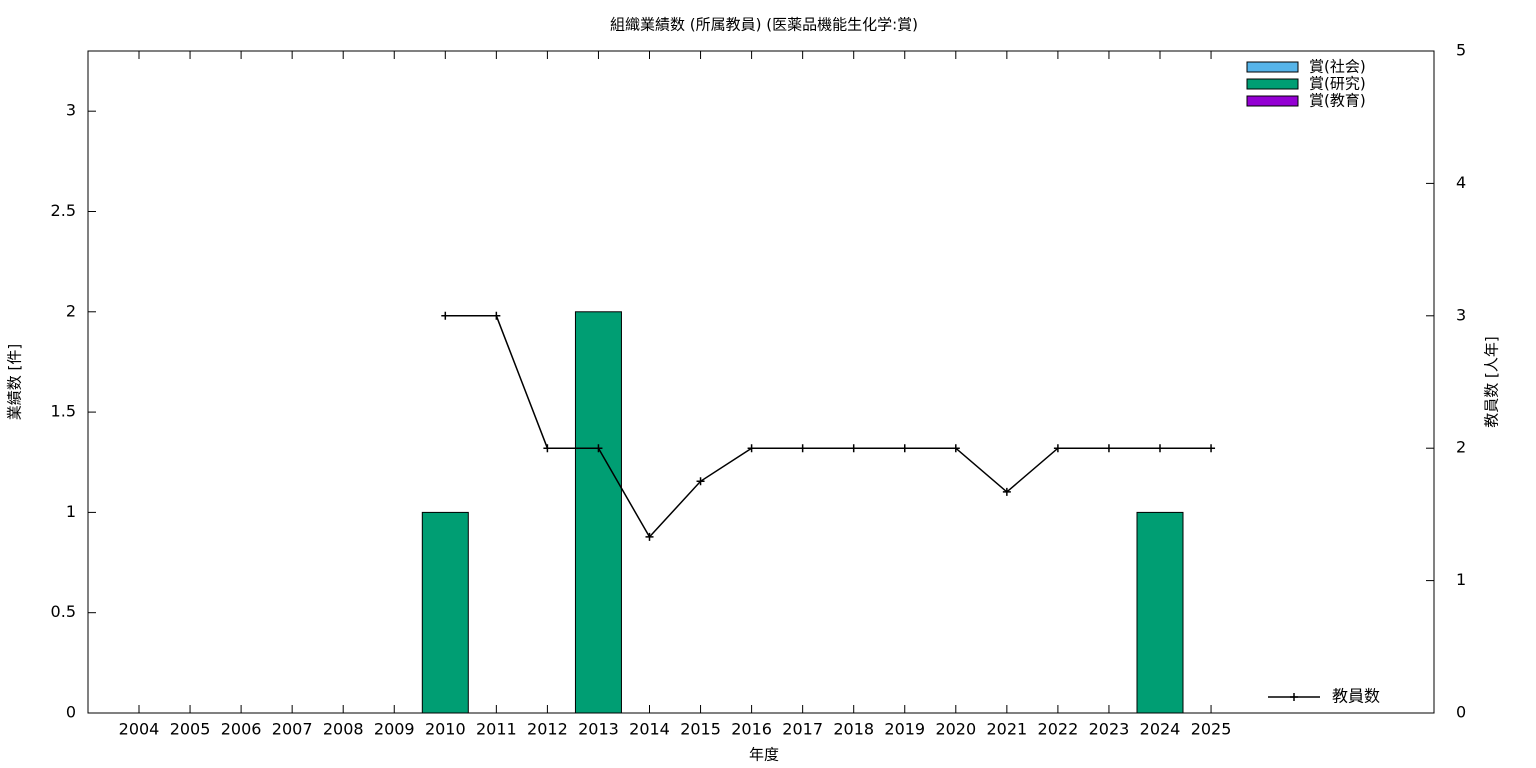  What do you see at coordinates (828, 427) in the screenshot?
I see `line` at bounding box center [828, 427].